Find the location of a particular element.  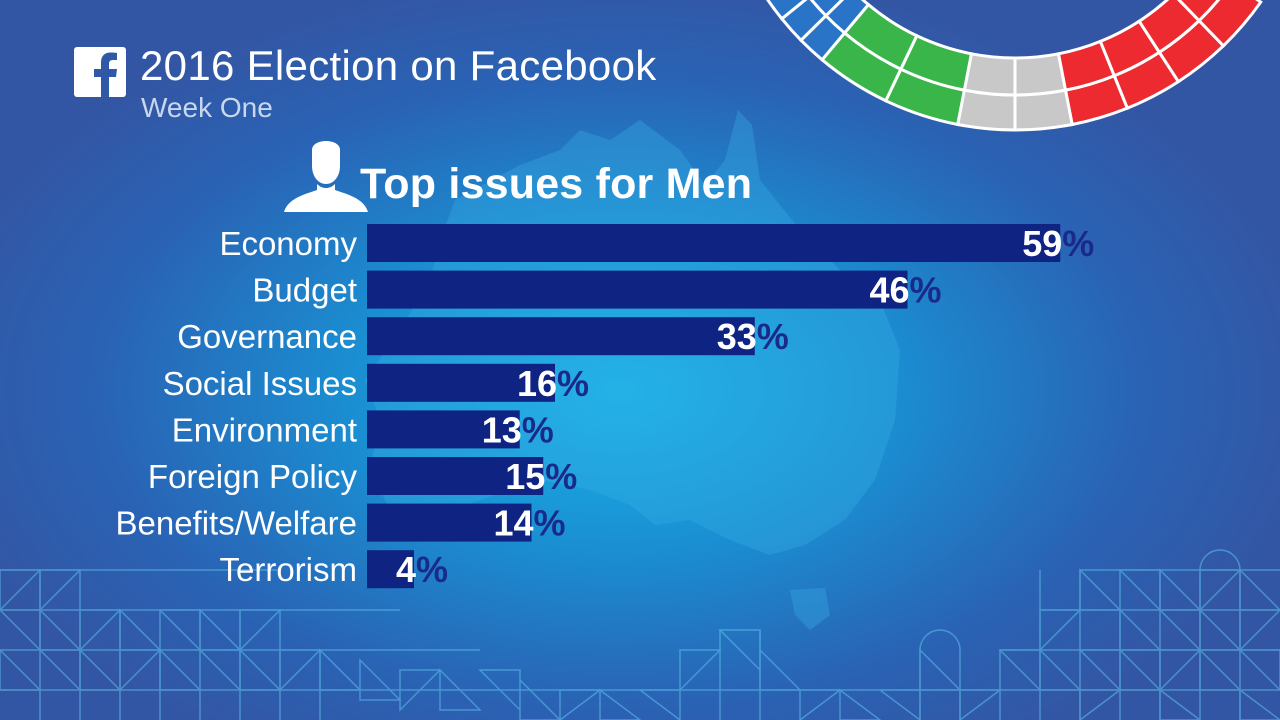

value-label-budget: 46% is located at coordinates (905, 290).